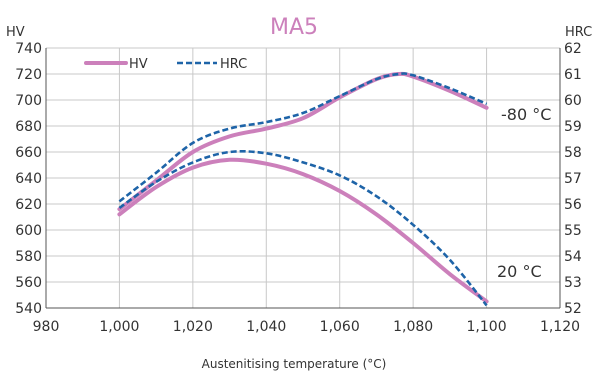  Describe the element at coordinates (165, 64) in the screenshot. I see `legend: HV HRC` at that location.